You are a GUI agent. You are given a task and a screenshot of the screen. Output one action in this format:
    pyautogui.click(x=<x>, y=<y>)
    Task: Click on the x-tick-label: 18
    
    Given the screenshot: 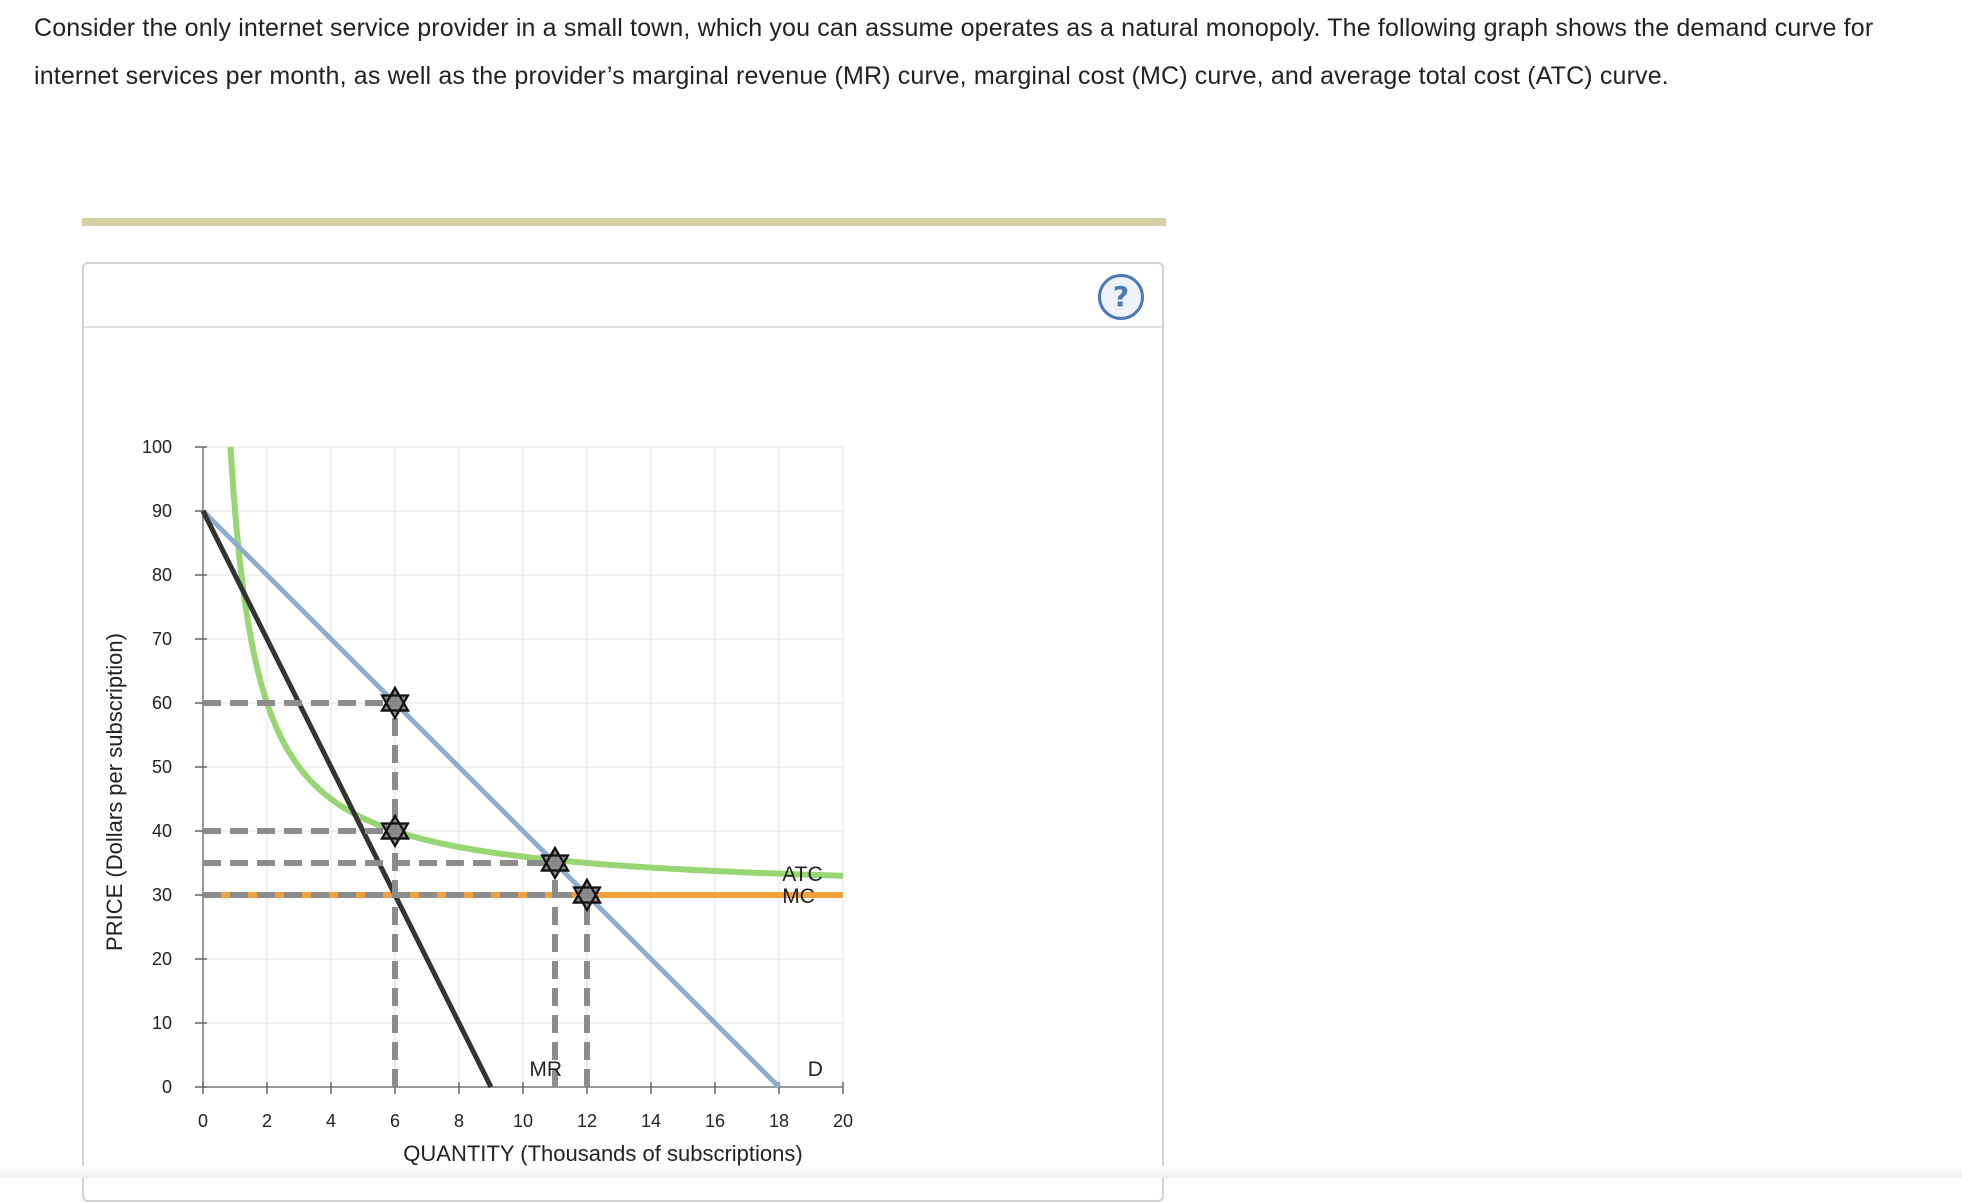 What is the action you would take?
    pyautogui.click(x=779, y=1121)
    